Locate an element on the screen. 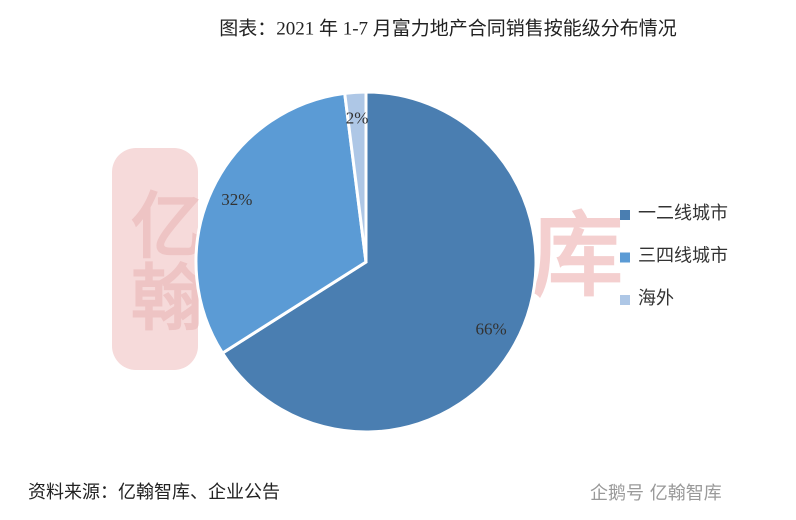 This screenshot has width=796, height=520. logo: 亿翰 is located at coordinates (160, 260).